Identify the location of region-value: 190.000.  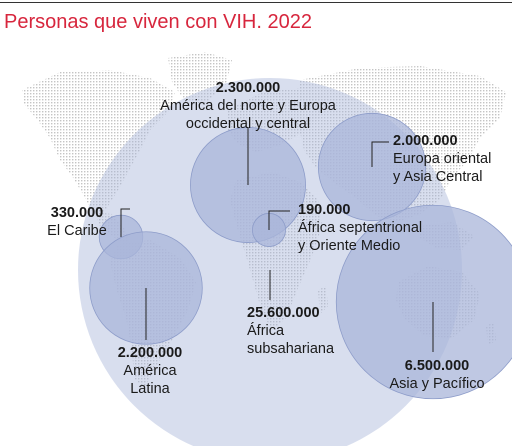
(324, 210).